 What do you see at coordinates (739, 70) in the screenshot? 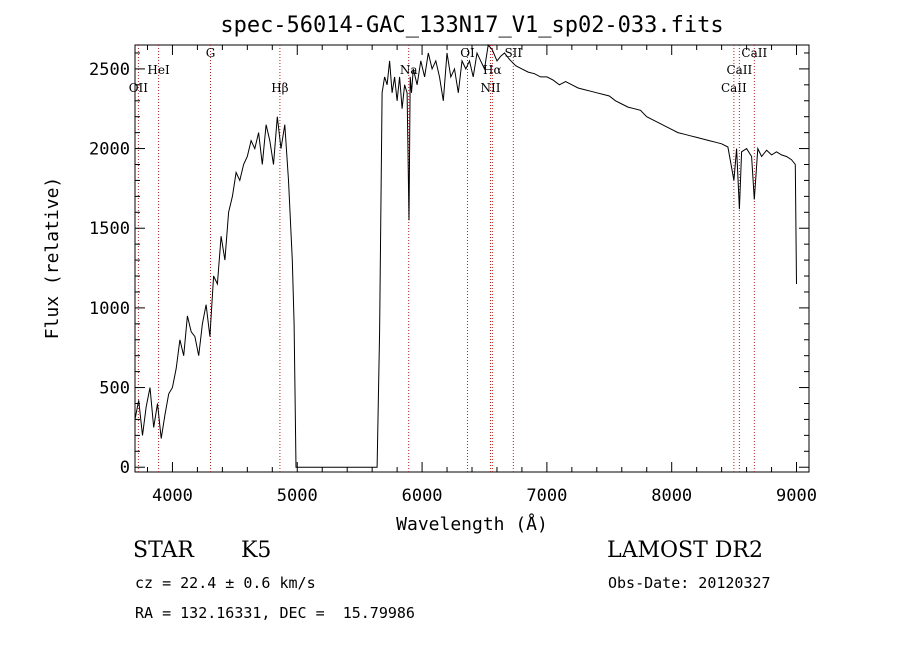
I see `line-label-10: CaII` at bounding box center [739, 70].